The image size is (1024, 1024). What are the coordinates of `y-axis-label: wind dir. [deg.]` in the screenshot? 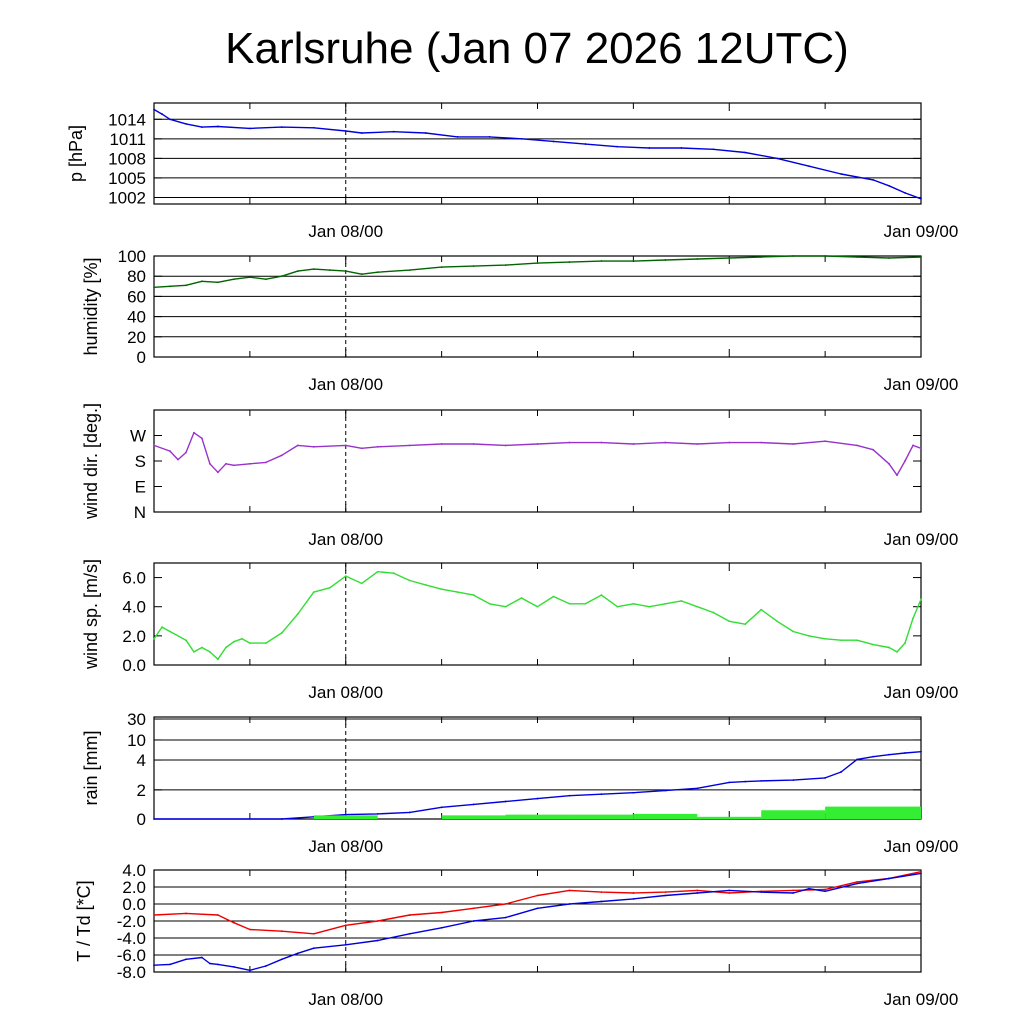 It's located at (91, 461).